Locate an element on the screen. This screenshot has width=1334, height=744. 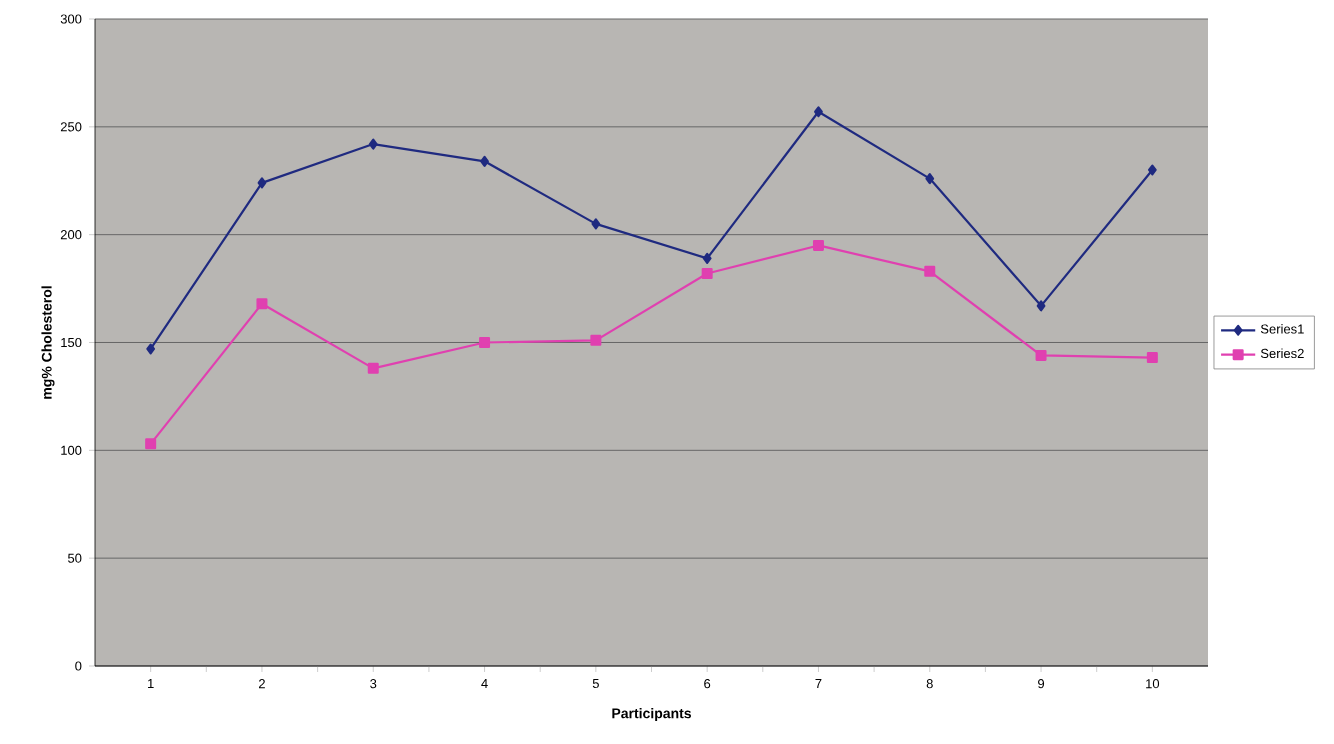
x-tick-label: 6 is located at coordinates (707, 684).